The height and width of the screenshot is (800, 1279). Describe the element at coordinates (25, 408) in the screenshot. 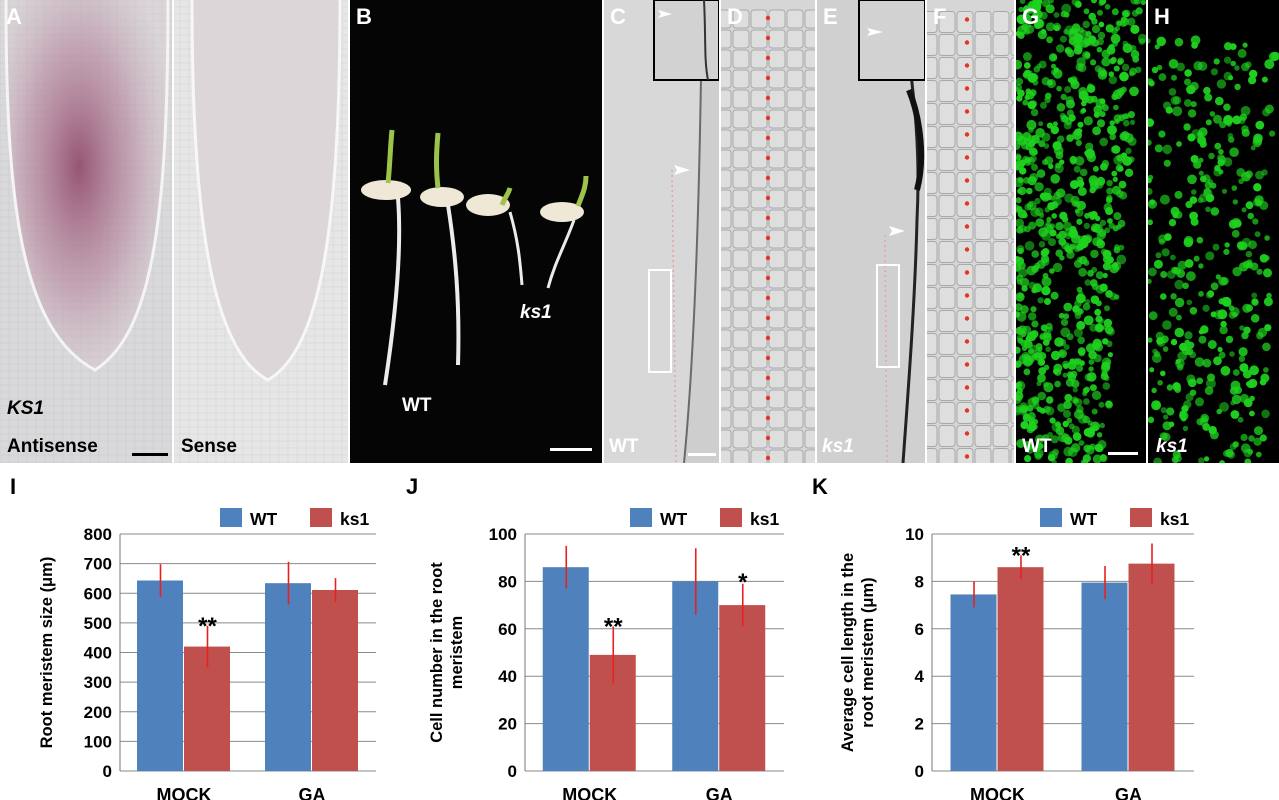

I see `gene-label: KS1` at that location.